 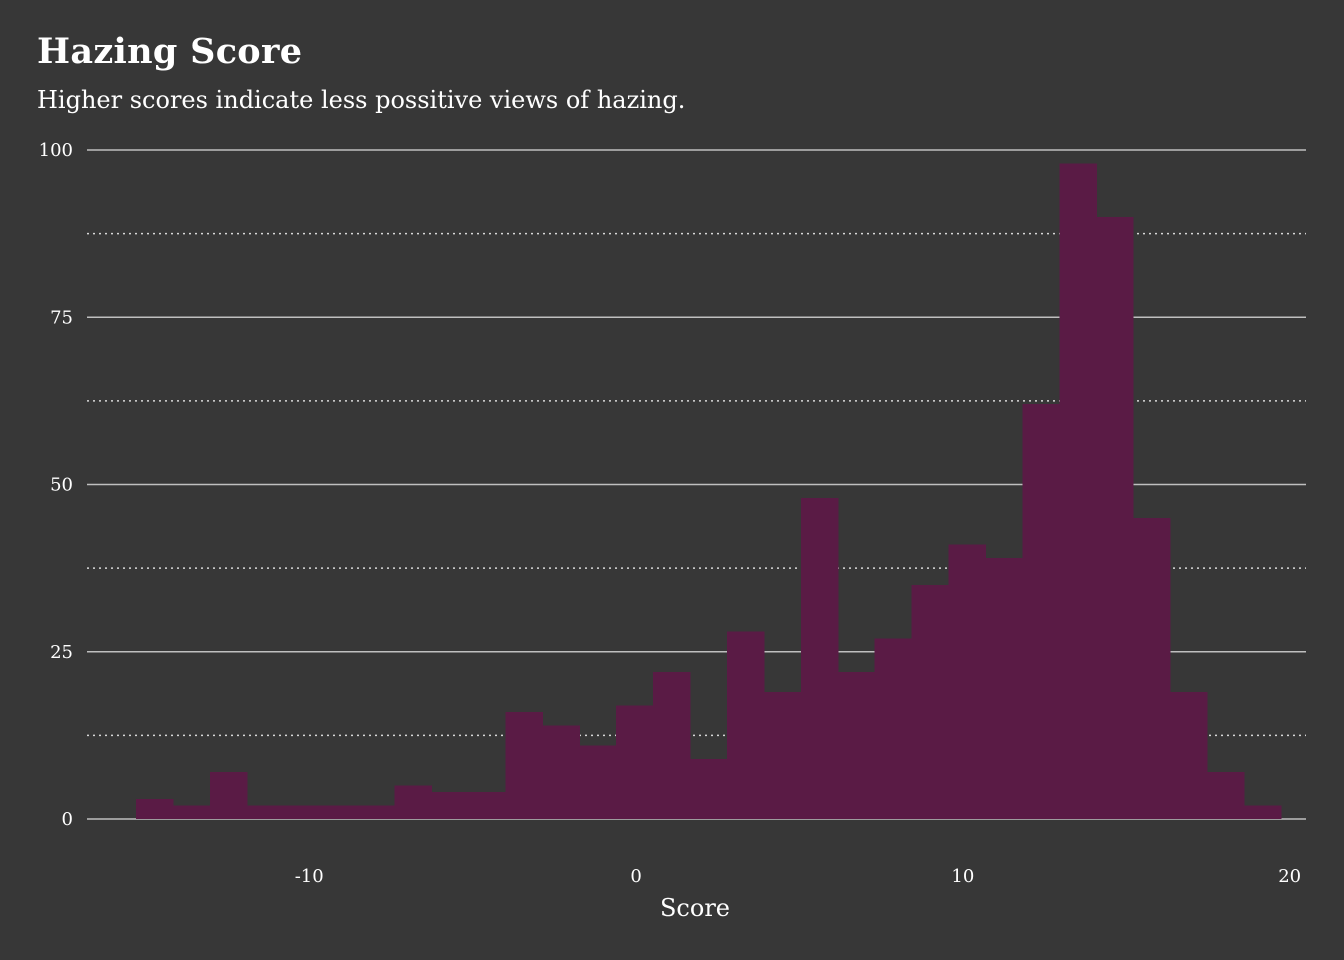 What do you see at coordinates (695, 908) in the screenshot?
I see `x-axis-title: Score` at bounding box center [695, 908].